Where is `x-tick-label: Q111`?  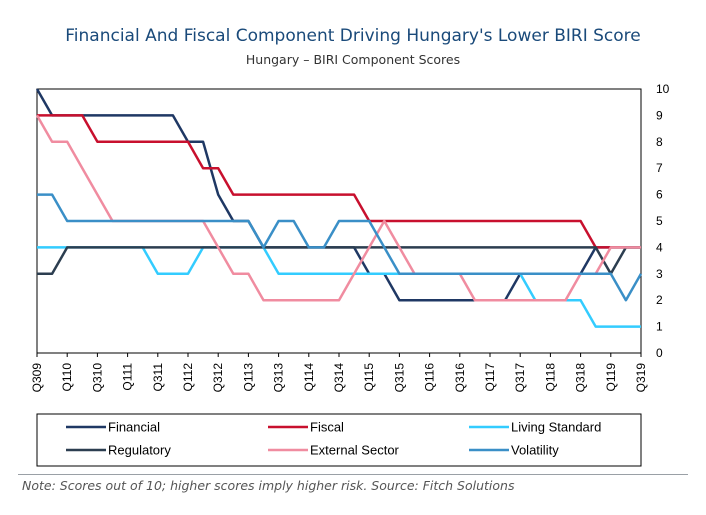 x-tick-label: Q111 is located at coordinates (128, 377).